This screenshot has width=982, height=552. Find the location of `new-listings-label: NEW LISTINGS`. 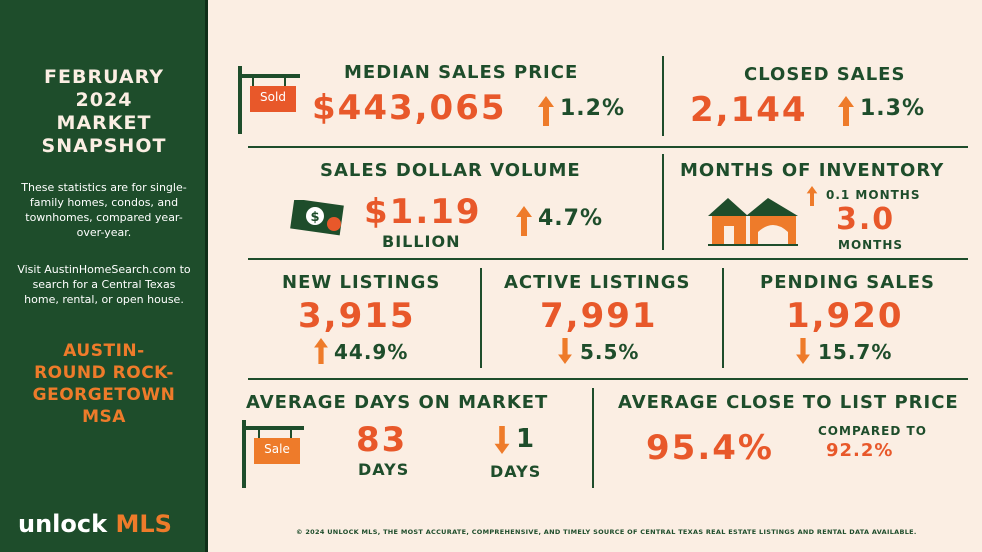

new-listings-label: NEW LISTINGS is located at coordinates (361, 282).